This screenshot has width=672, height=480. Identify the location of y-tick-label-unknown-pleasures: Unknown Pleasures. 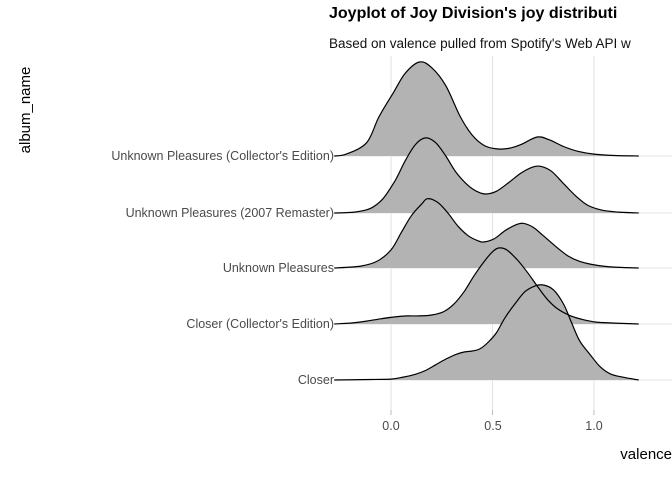
(278, 268).